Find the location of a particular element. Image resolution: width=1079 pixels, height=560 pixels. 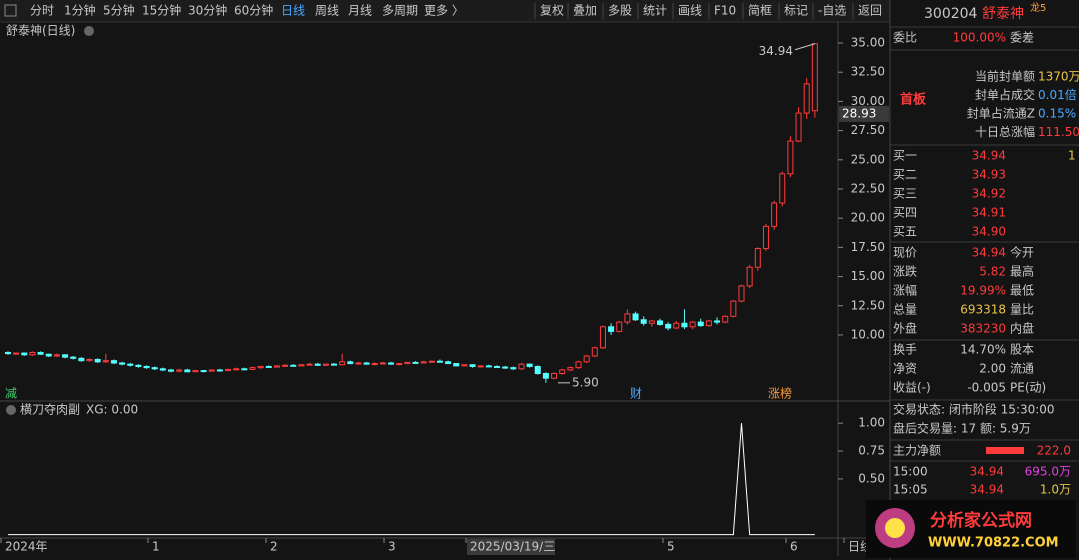

bid-price: 34.90 is located at coordinates (989, 232).